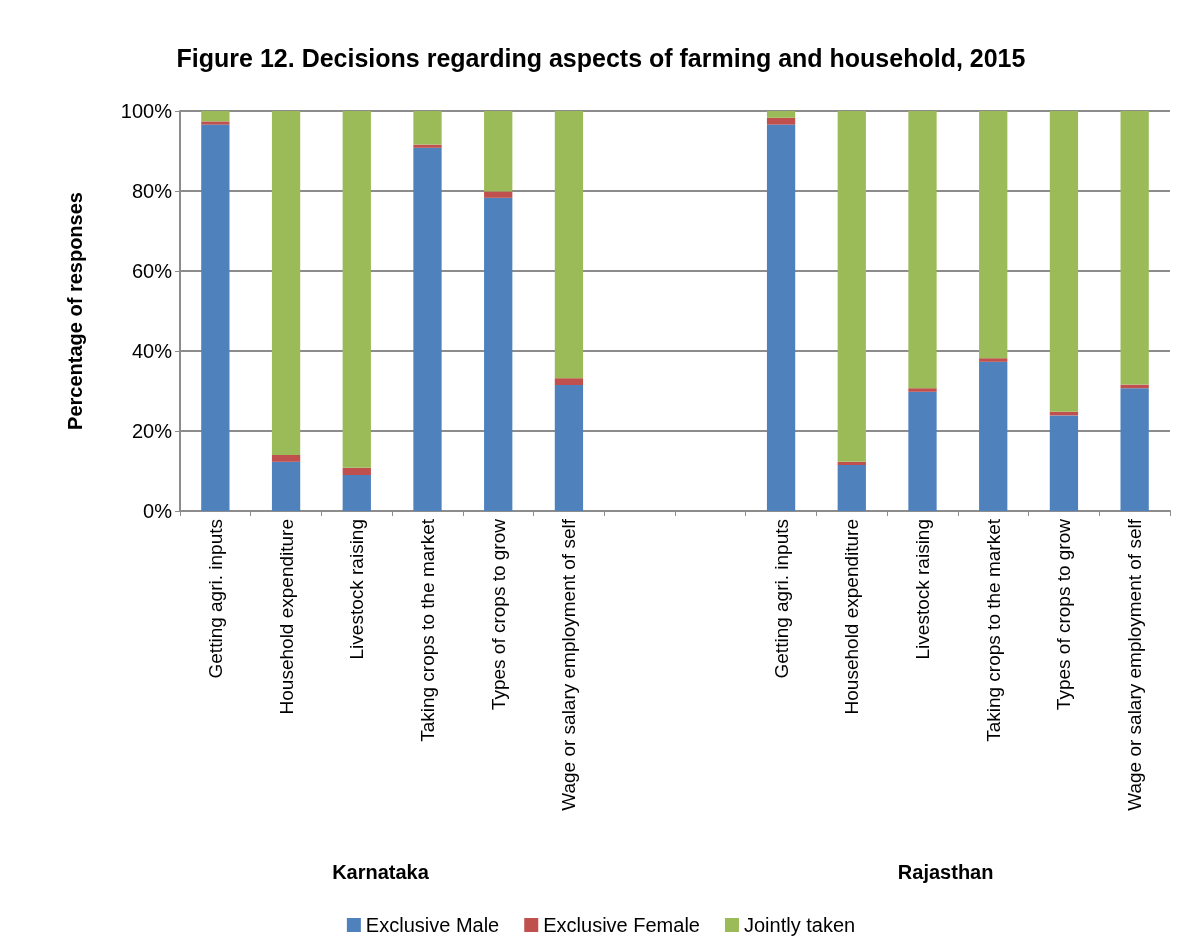 This screenshot has width=1202, height=942. What do you see at coordinates (945, 872) in the screenshot?
I see `text: Rajasthan` at bounding box center [945, 872].